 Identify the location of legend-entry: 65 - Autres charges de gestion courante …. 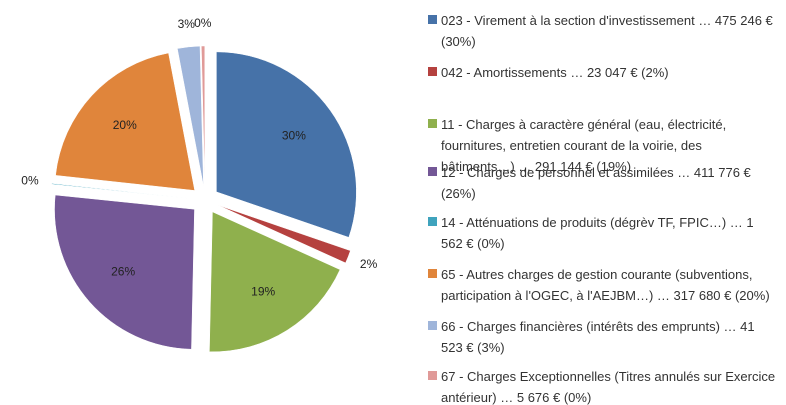
(603, 285).